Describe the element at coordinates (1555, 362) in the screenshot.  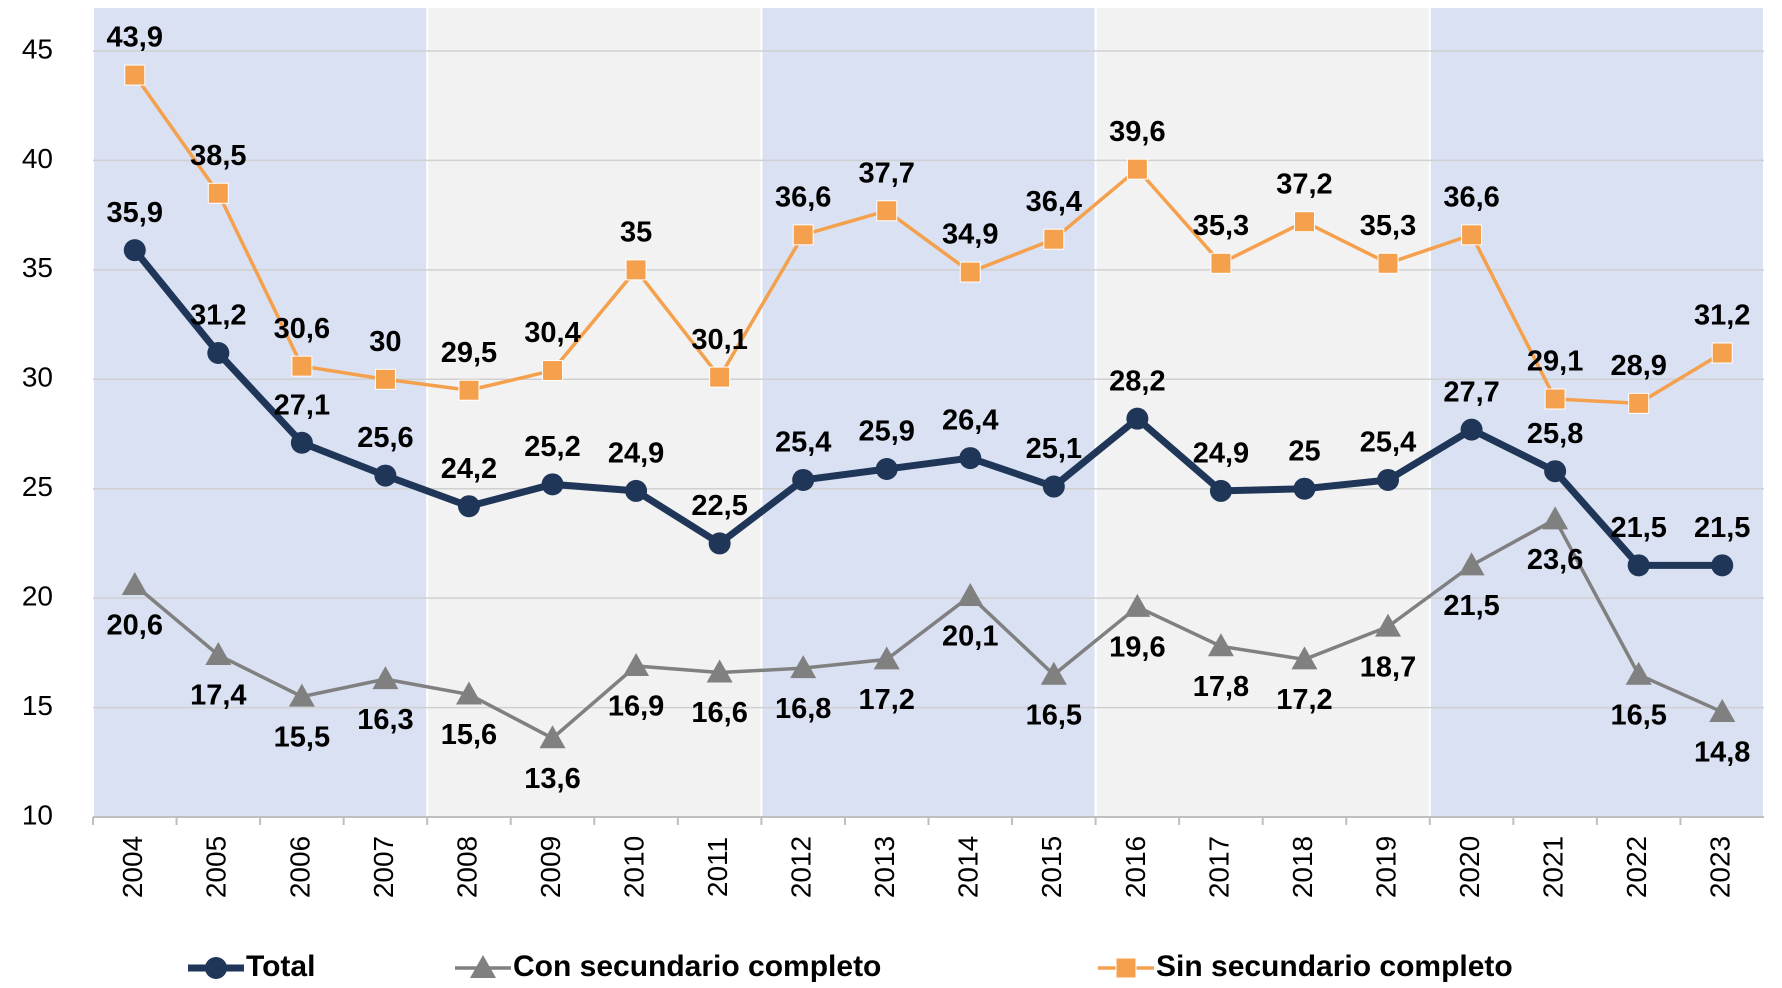
I see `data-label: 29,1` at that location.